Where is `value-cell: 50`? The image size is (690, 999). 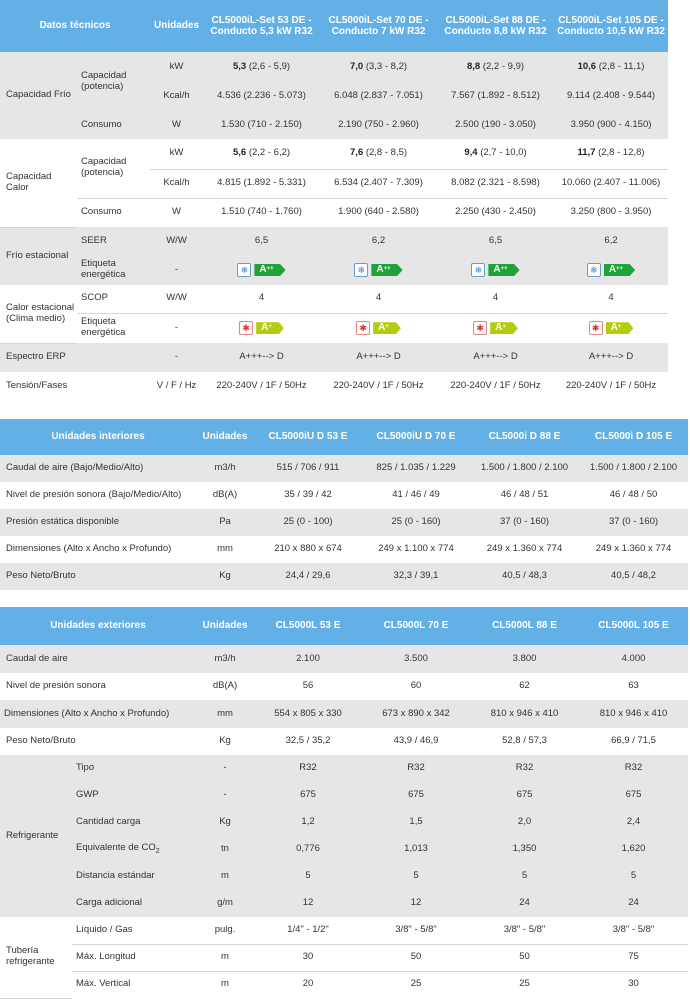 value-cell: 50 is located at coordinates (416, 958).